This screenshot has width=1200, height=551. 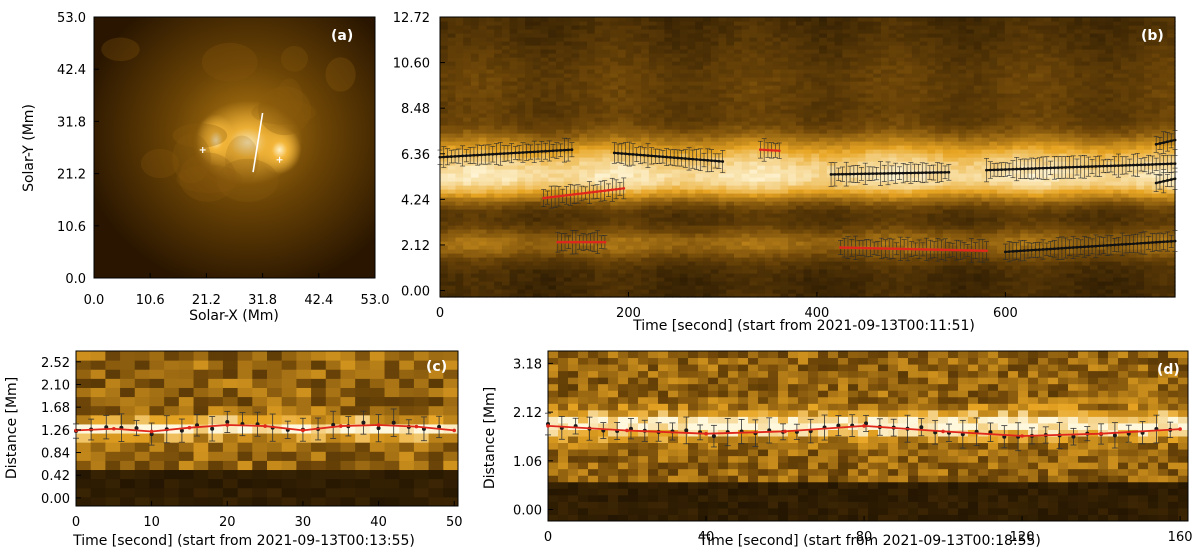 I want to click on panel-a-bright-kernel, so click(x=215, y=140).